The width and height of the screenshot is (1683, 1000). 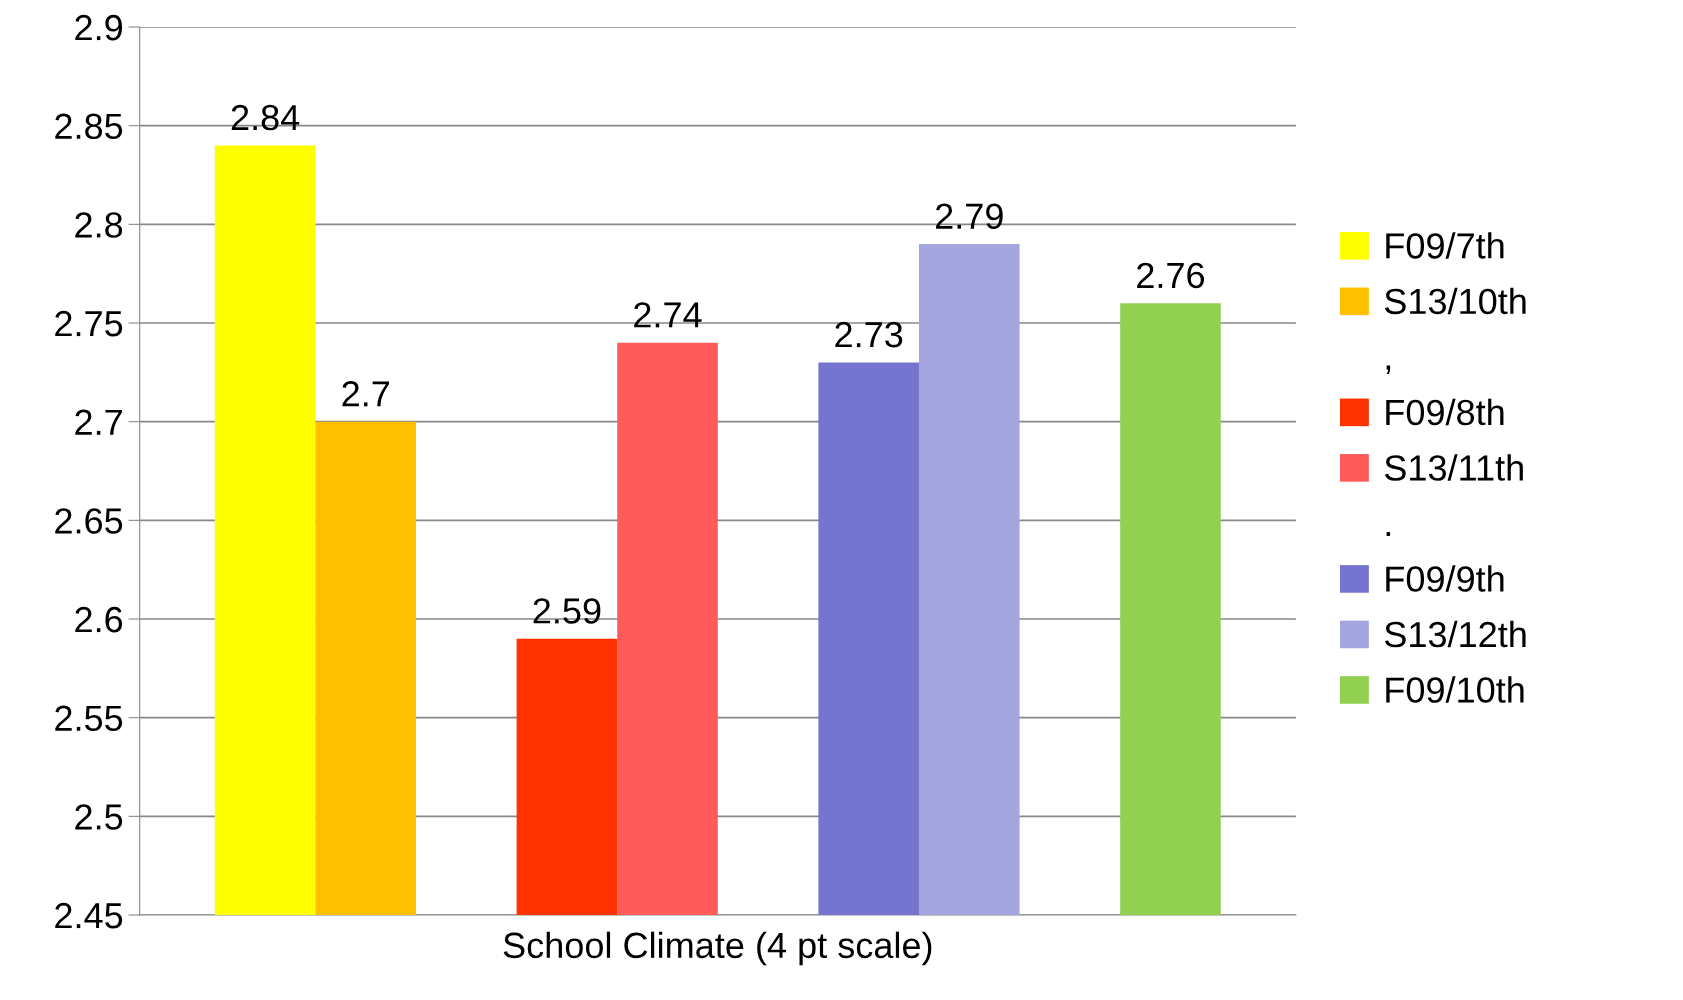 What do you see at coordinates (99, 817) in the screenshot?
I see `y-tick-label: 2.5` at bounding box center [99, 817].